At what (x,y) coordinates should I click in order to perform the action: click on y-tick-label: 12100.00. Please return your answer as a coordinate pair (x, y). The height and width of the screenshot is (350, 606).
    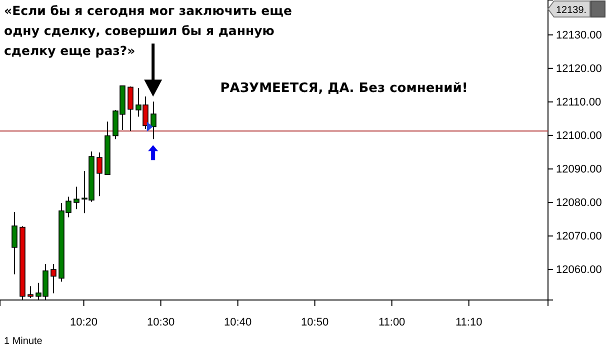
    Looking at the image, I should click on (579, 136).